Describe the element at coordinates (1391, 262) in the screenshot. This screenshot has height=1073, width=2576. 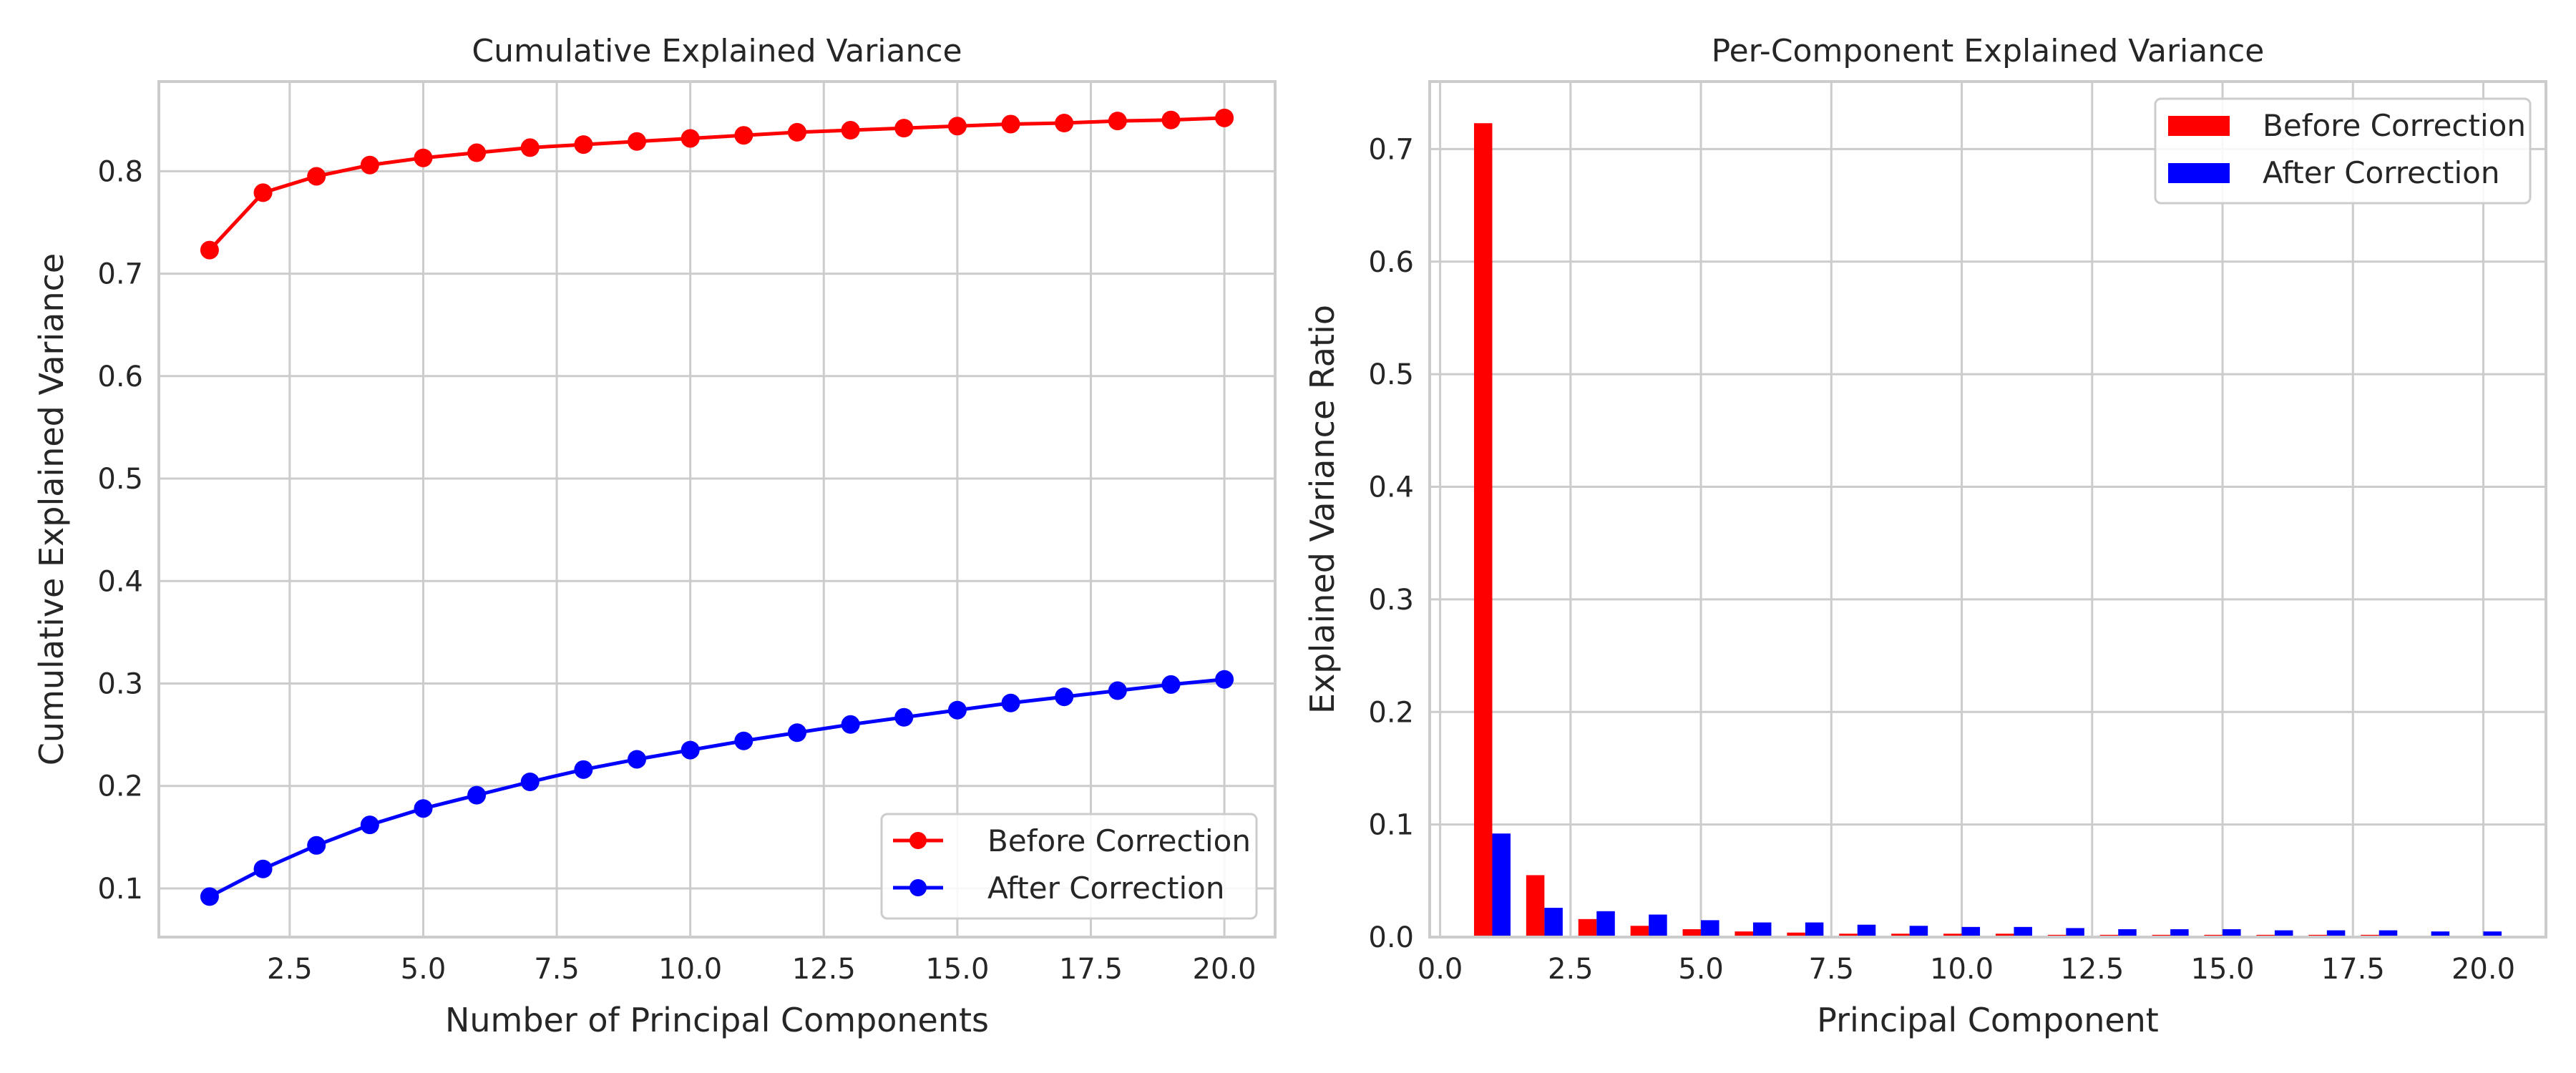
I see `right-y-tick-label: 0.6` at that location.